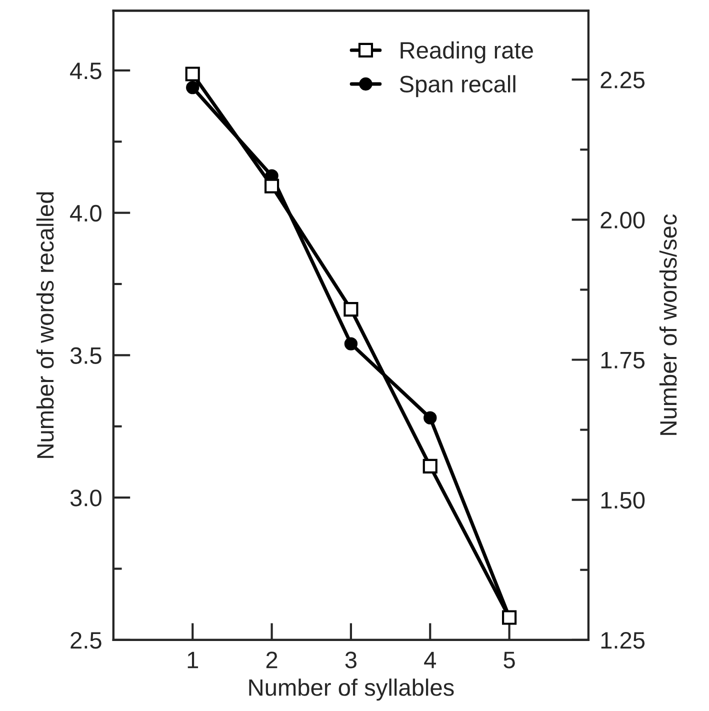 This screenshot has width=709, height=711. What do you see at coordinates (509, 660) in the screenshot?
I see `x-tick-label: 5` at bounding box center [509, 660].